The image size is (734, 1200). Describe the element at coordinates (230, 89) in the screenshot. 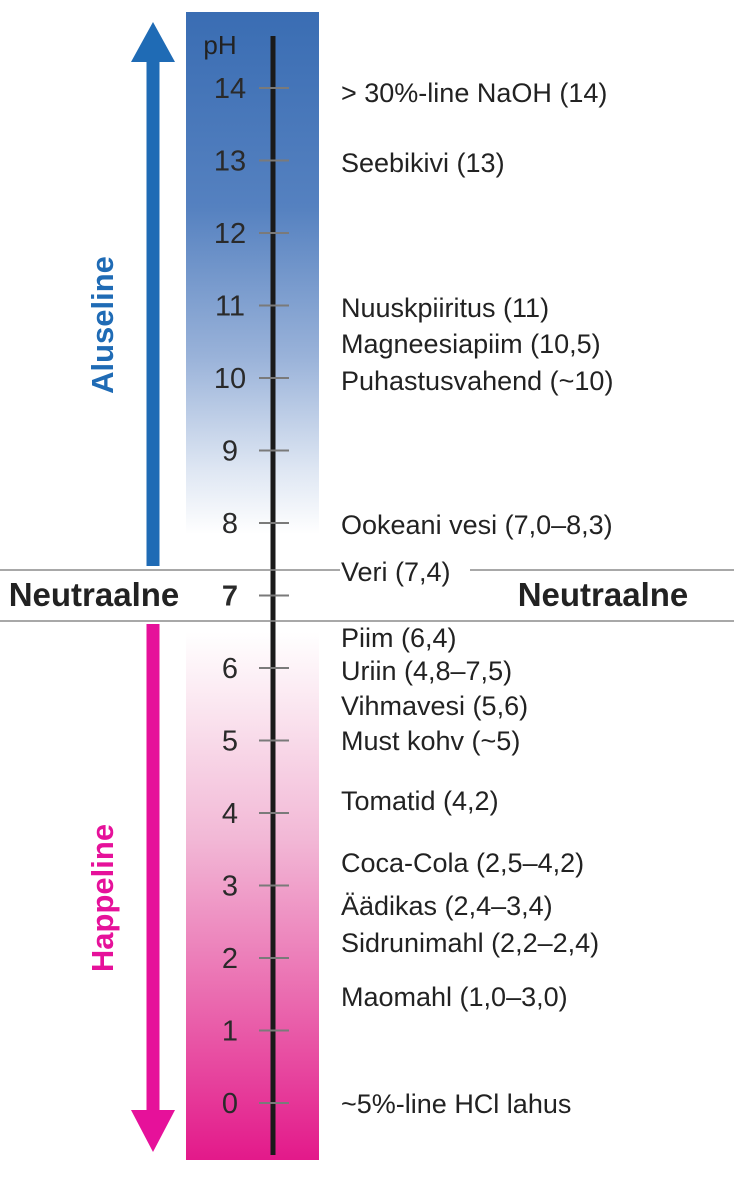

I see `ph-tick-label: 14` at that location.